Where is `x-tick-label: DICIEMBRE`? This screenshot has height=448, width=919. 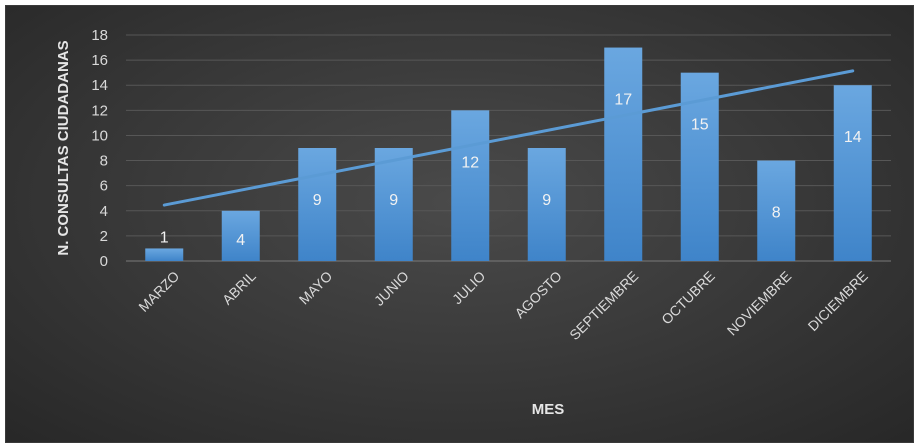
x-tick-label: DICIEMBRE is located at coordinates (838, 301).